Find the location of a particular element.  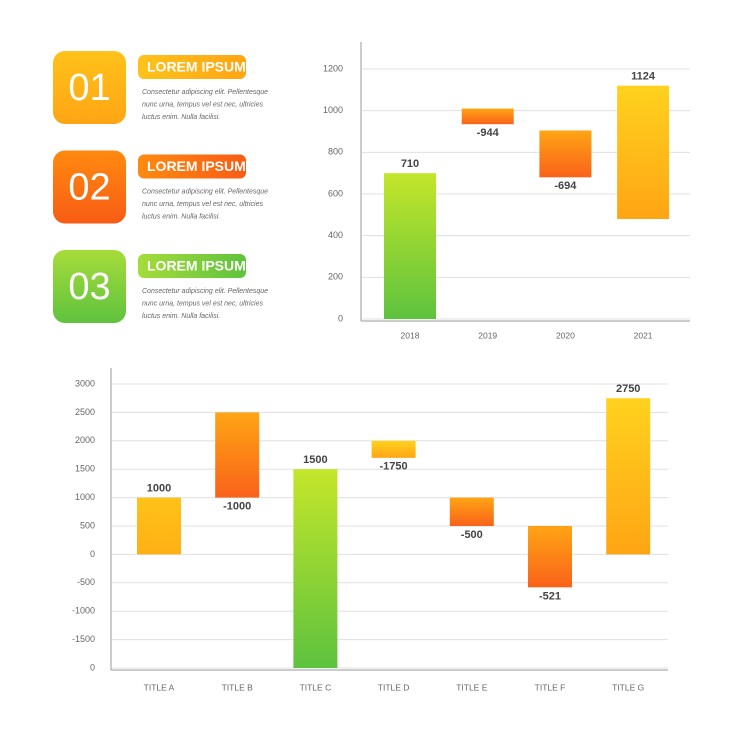

data-label: -694 is located at coordinates (565, 186).